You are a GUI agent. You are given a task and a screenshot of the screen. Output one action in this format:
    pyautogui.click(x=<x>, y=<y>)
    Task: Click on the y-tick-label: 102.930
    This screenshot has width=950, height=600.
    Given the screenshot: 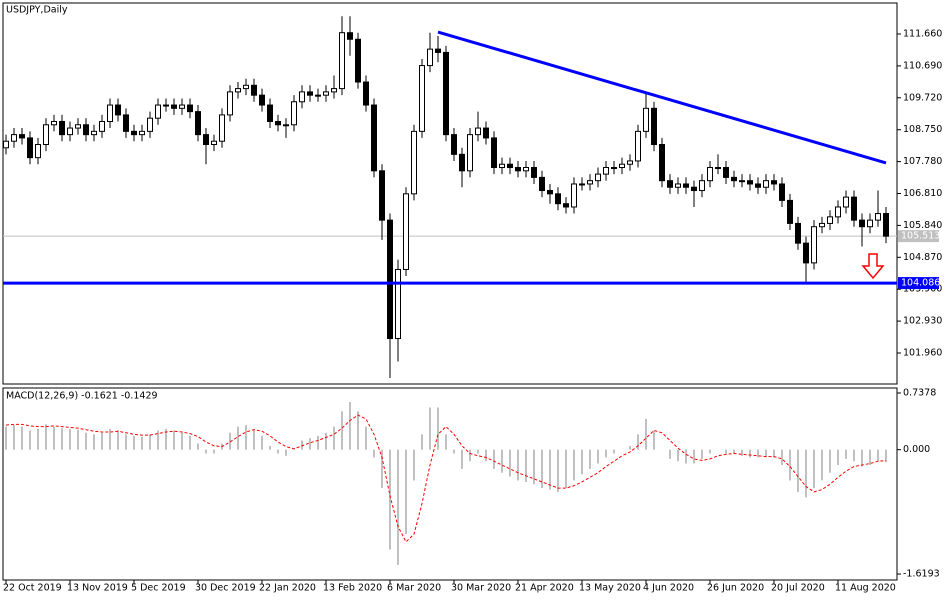 What is the action you would take?
    pyautogui.click(x=922, y=321)
    